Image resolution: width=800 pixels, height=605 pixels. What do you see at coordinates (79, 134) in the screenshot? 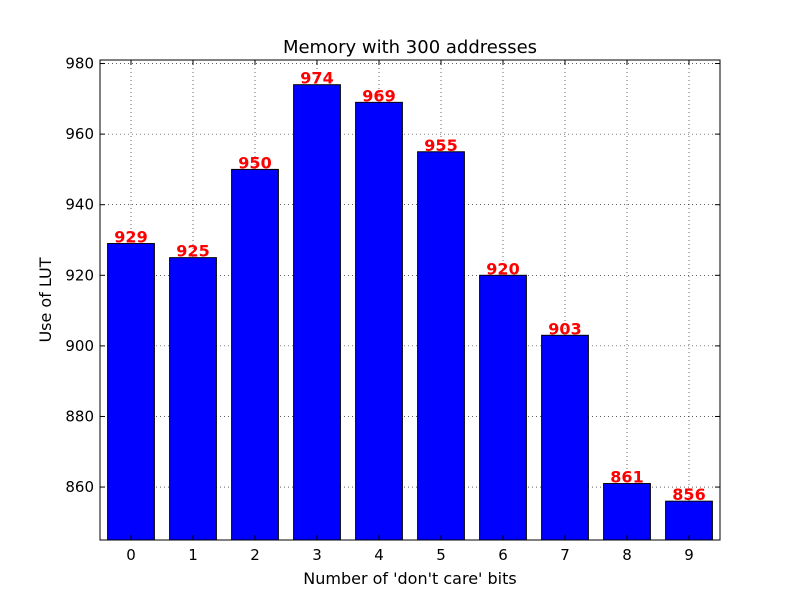
I see `y-tick-label: 960` at bounding box center [79, 134].